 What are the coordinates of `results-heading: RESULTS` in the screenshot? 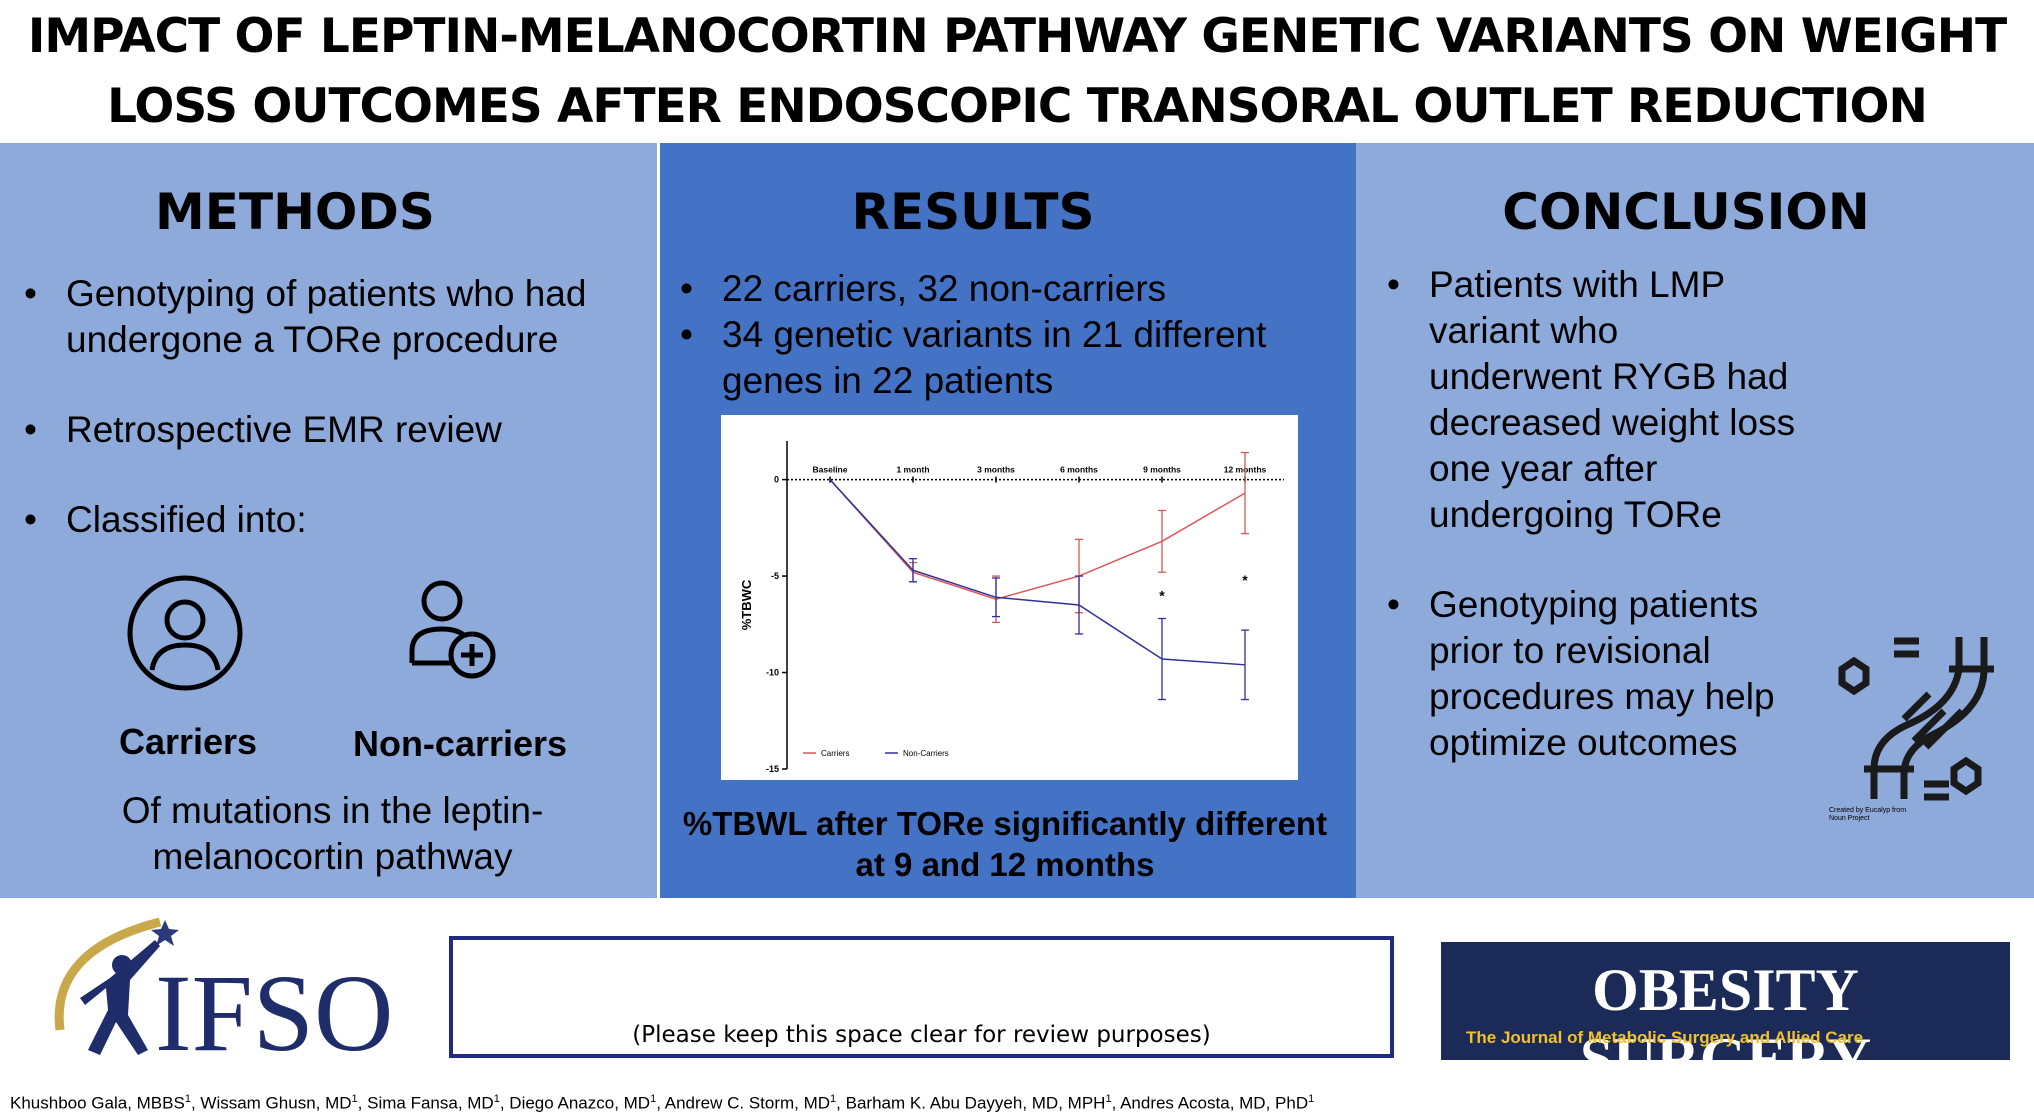 It's located at (973, 212).